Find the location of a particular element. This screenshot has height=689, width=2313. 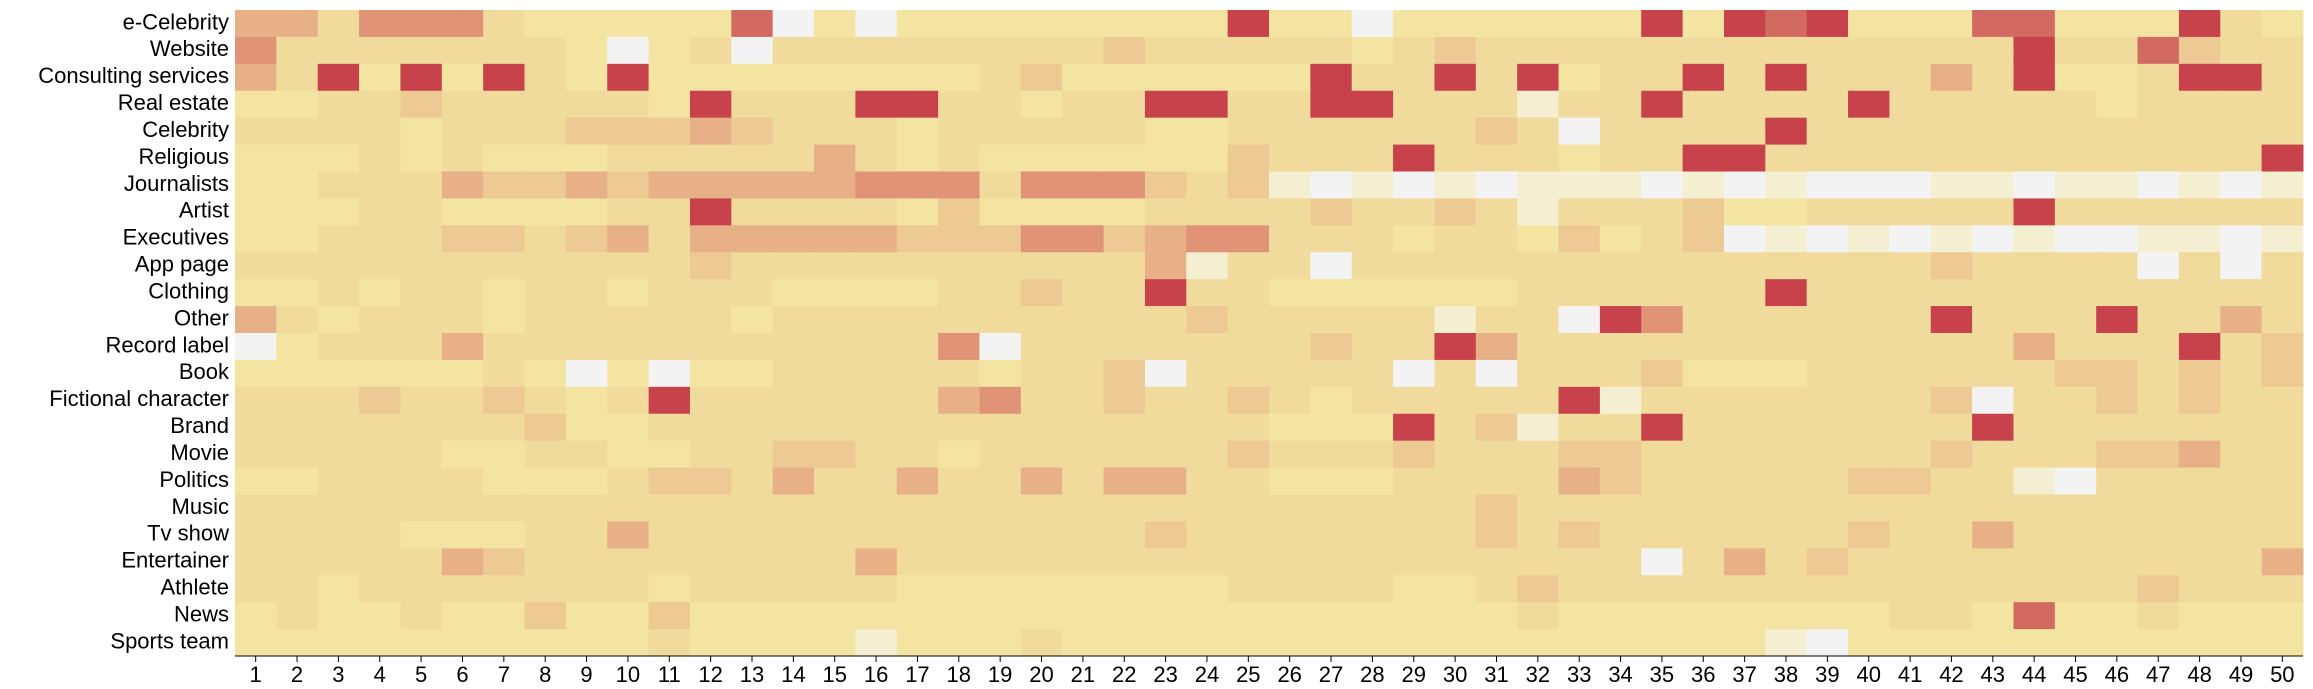

y-tick-label: App page is located at coordinates (182, 264).